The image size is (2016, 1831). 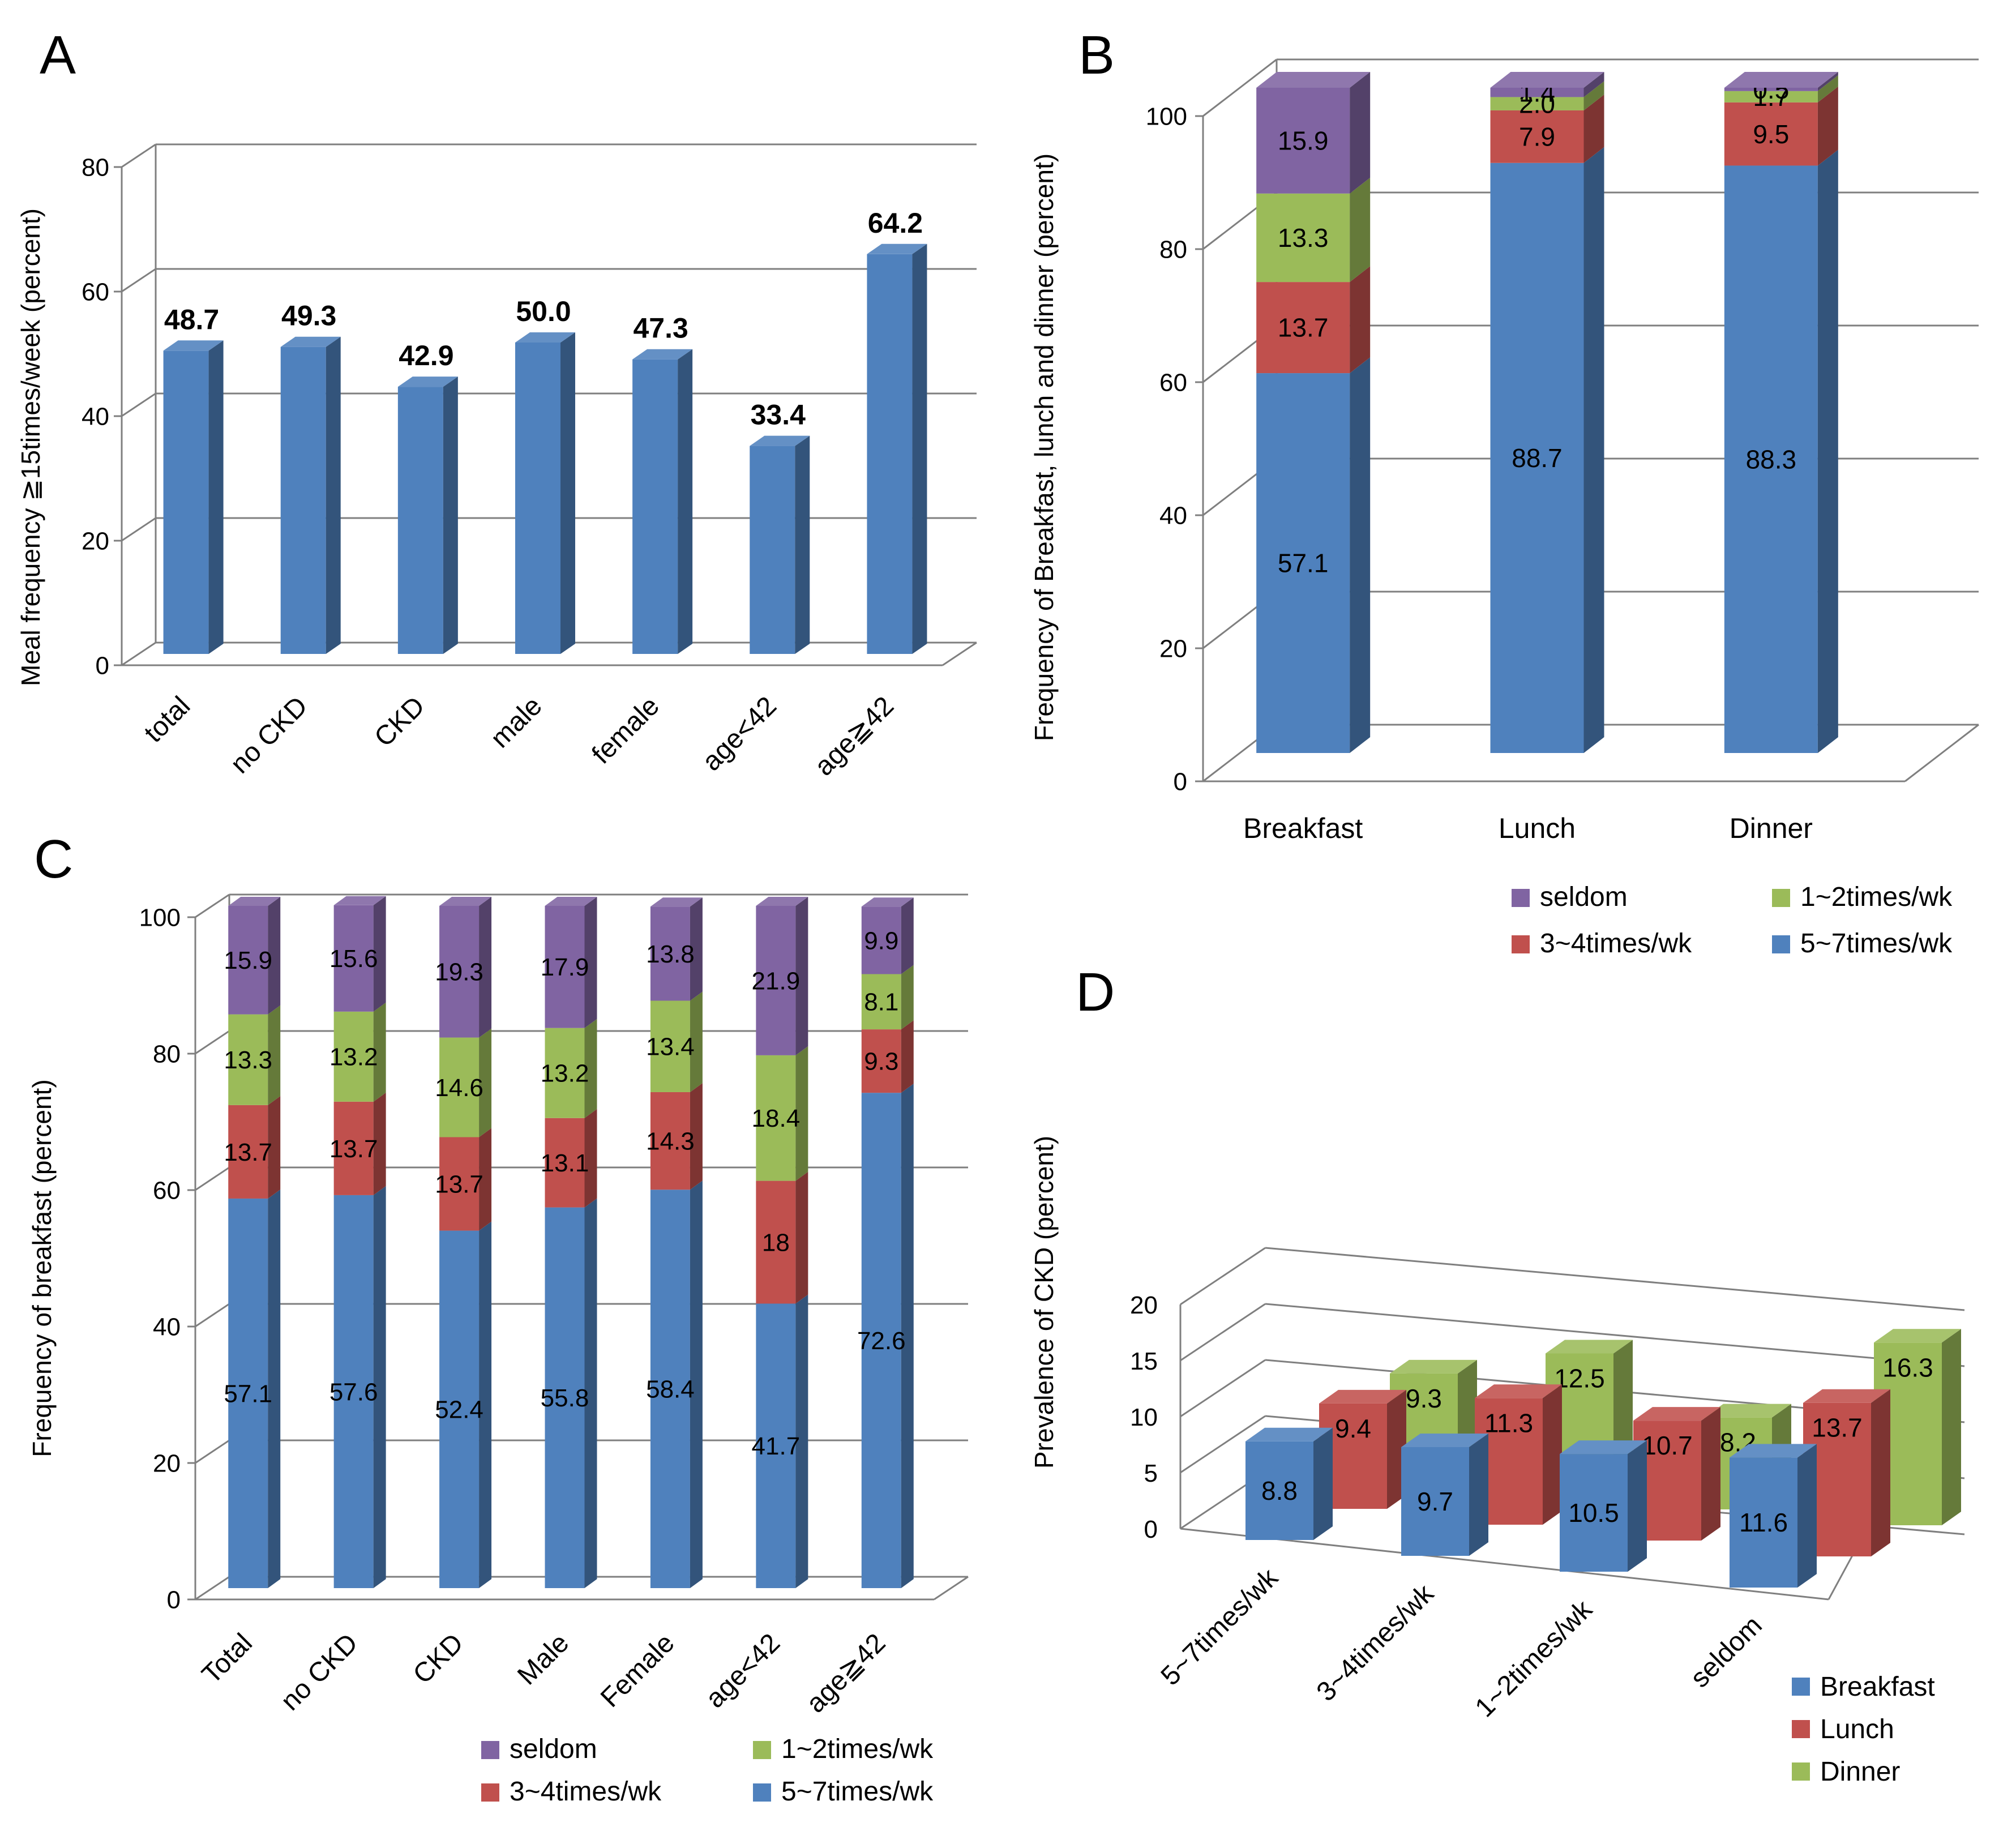 What do you see at coordinates (1044, 1303) in the screenshot?
I see `y-axis-title: Prevalence of CKD (percent)` at bounding box center [1044, 1303].